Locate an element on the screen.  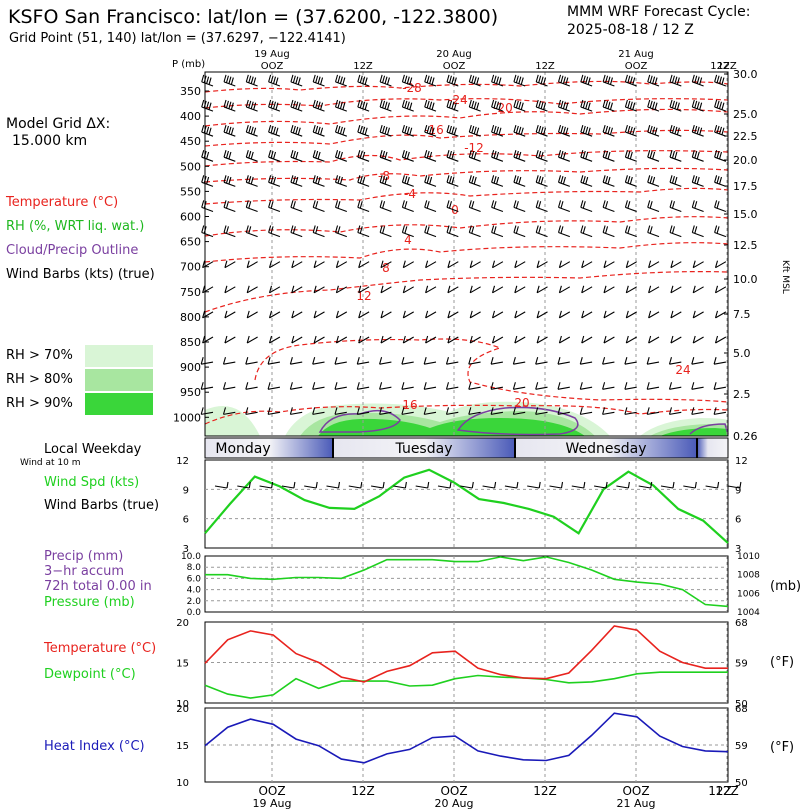
wind-speed-label: Wind Spd (kts) is located at coordinates (92, 482).